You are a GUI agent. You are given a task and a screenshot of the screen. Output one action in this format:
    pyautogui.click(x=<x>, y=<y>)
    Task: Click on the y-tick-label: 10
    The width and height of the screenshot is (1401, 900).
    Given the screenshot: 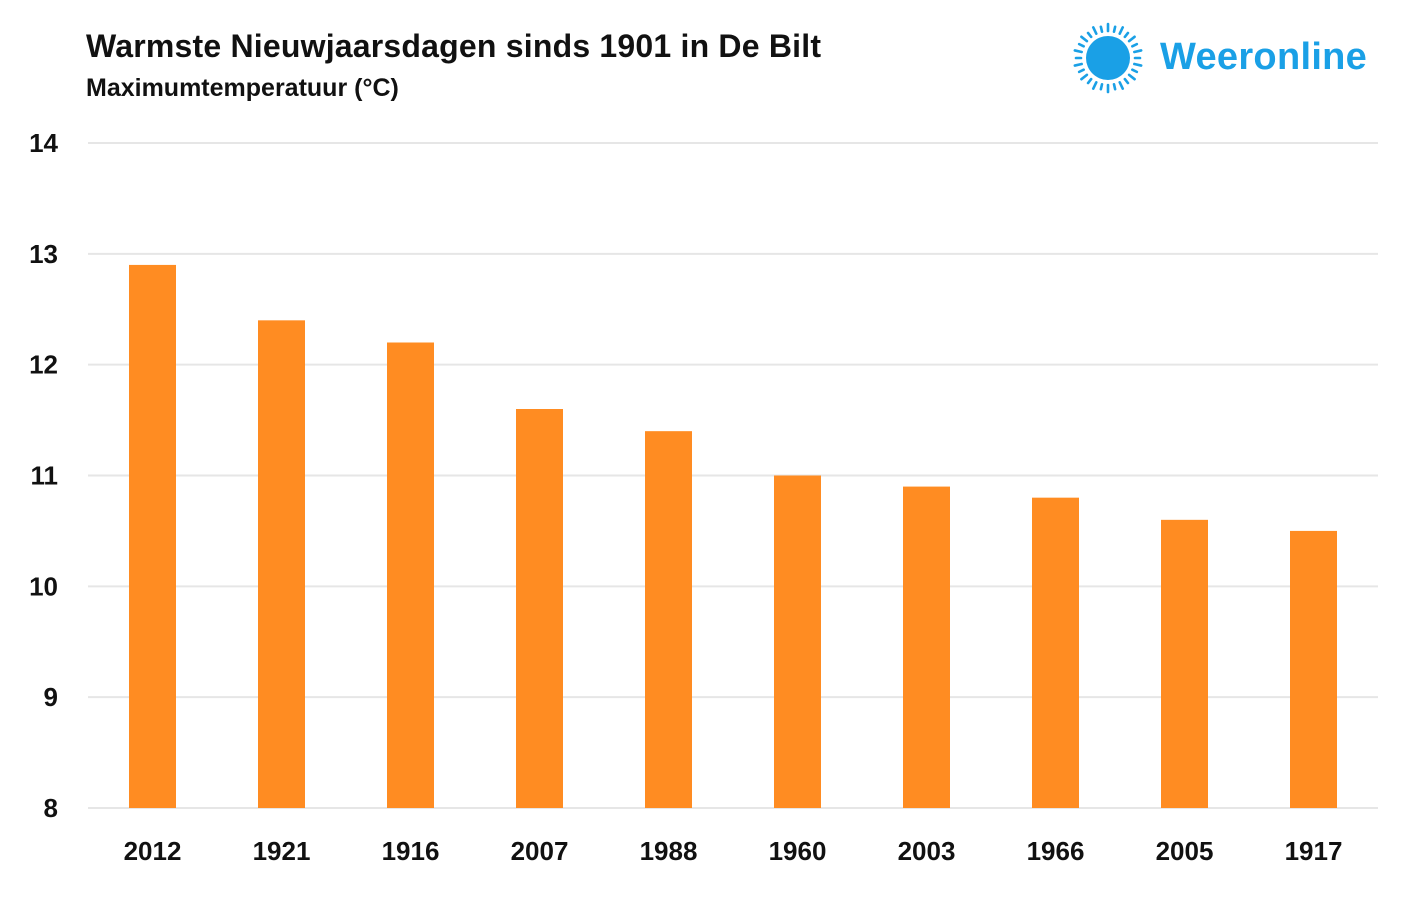 What is the action you would take?
    pyautogui.click(x=43, y=586)
    